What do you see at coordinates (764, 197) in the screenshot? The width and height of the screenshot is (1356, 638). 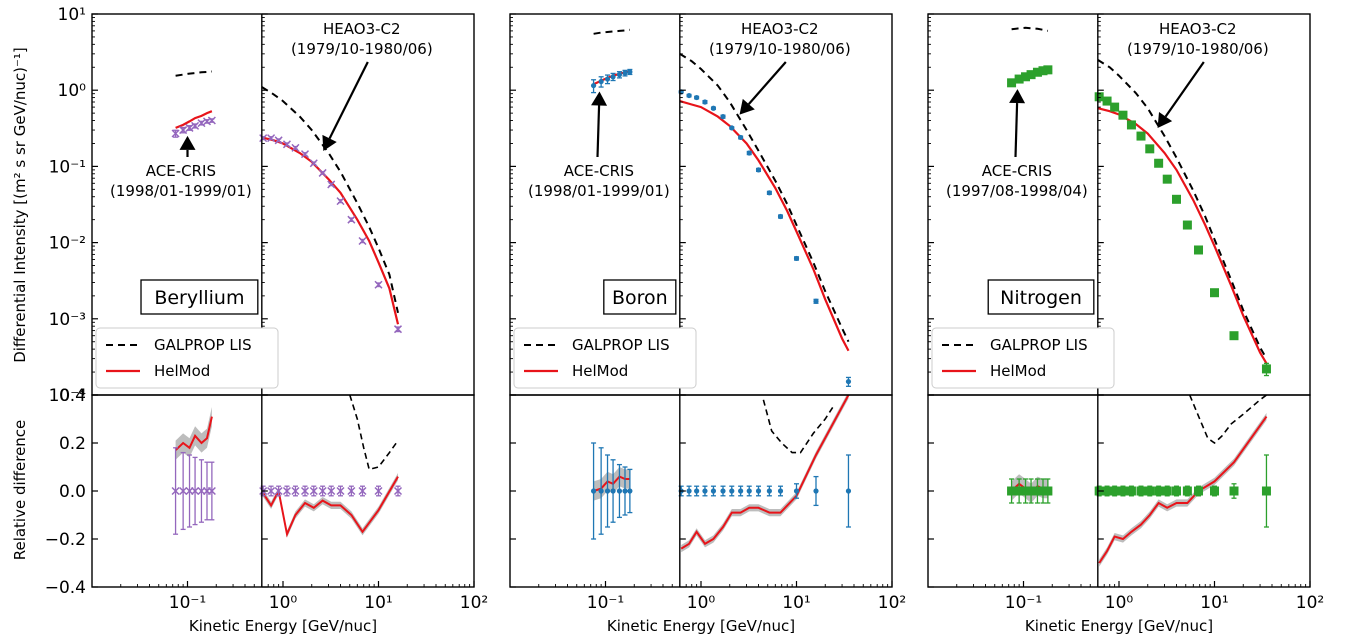 I see `lis-line-heao` at bounding box center [764, 197].